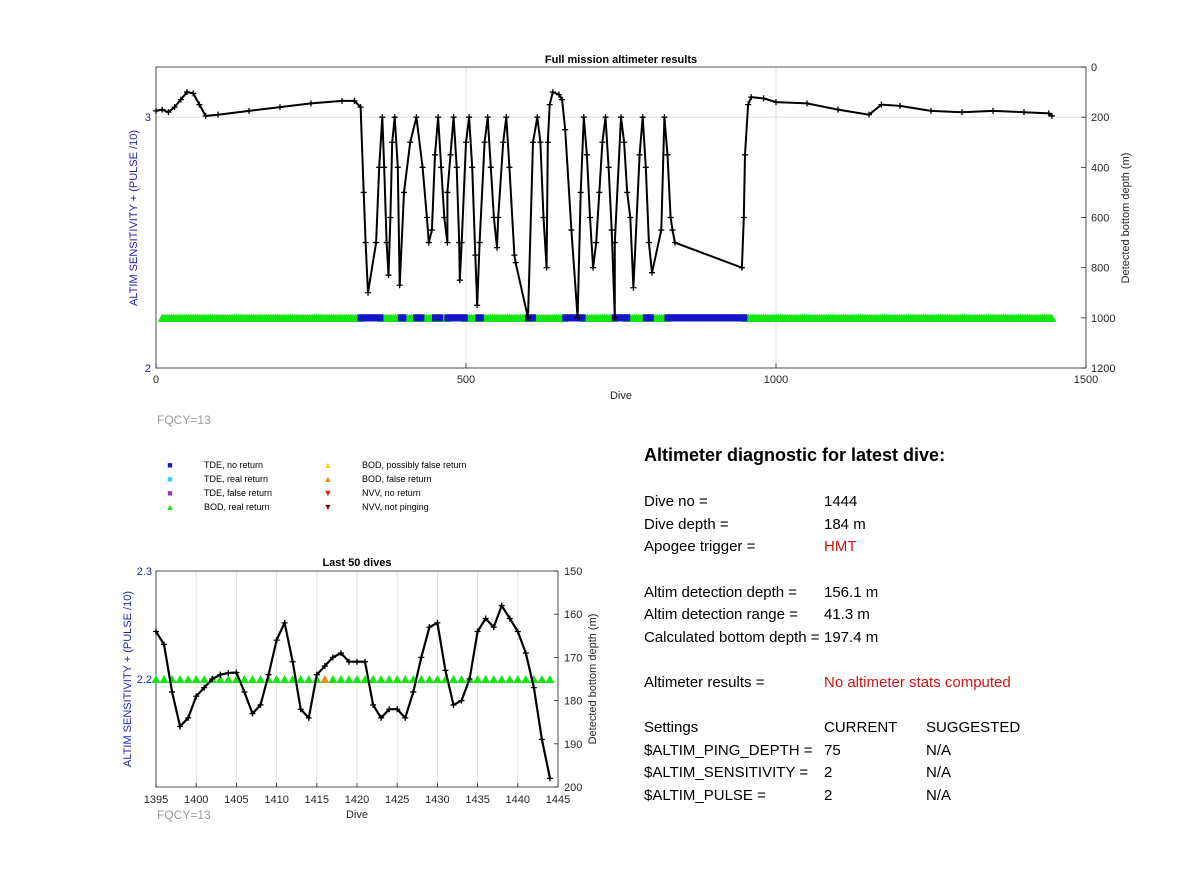 The height and width of the screenshot is (885, 1200). Describe the element at coordinates (353, 692) in the screenshot. I see `recent-series` at that location.